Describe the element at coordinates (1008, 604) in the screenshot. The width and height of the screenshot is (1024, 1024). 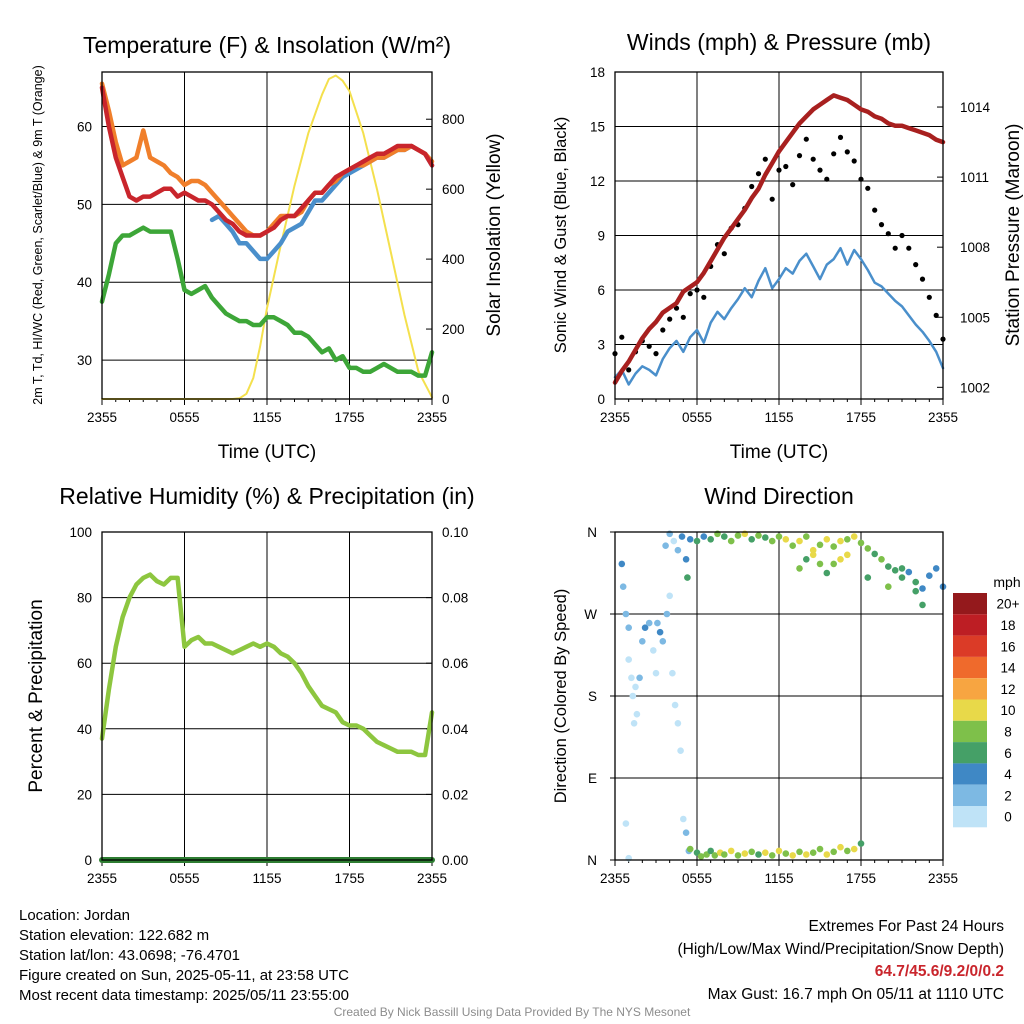
I see `legend-label: 20+` at that location.